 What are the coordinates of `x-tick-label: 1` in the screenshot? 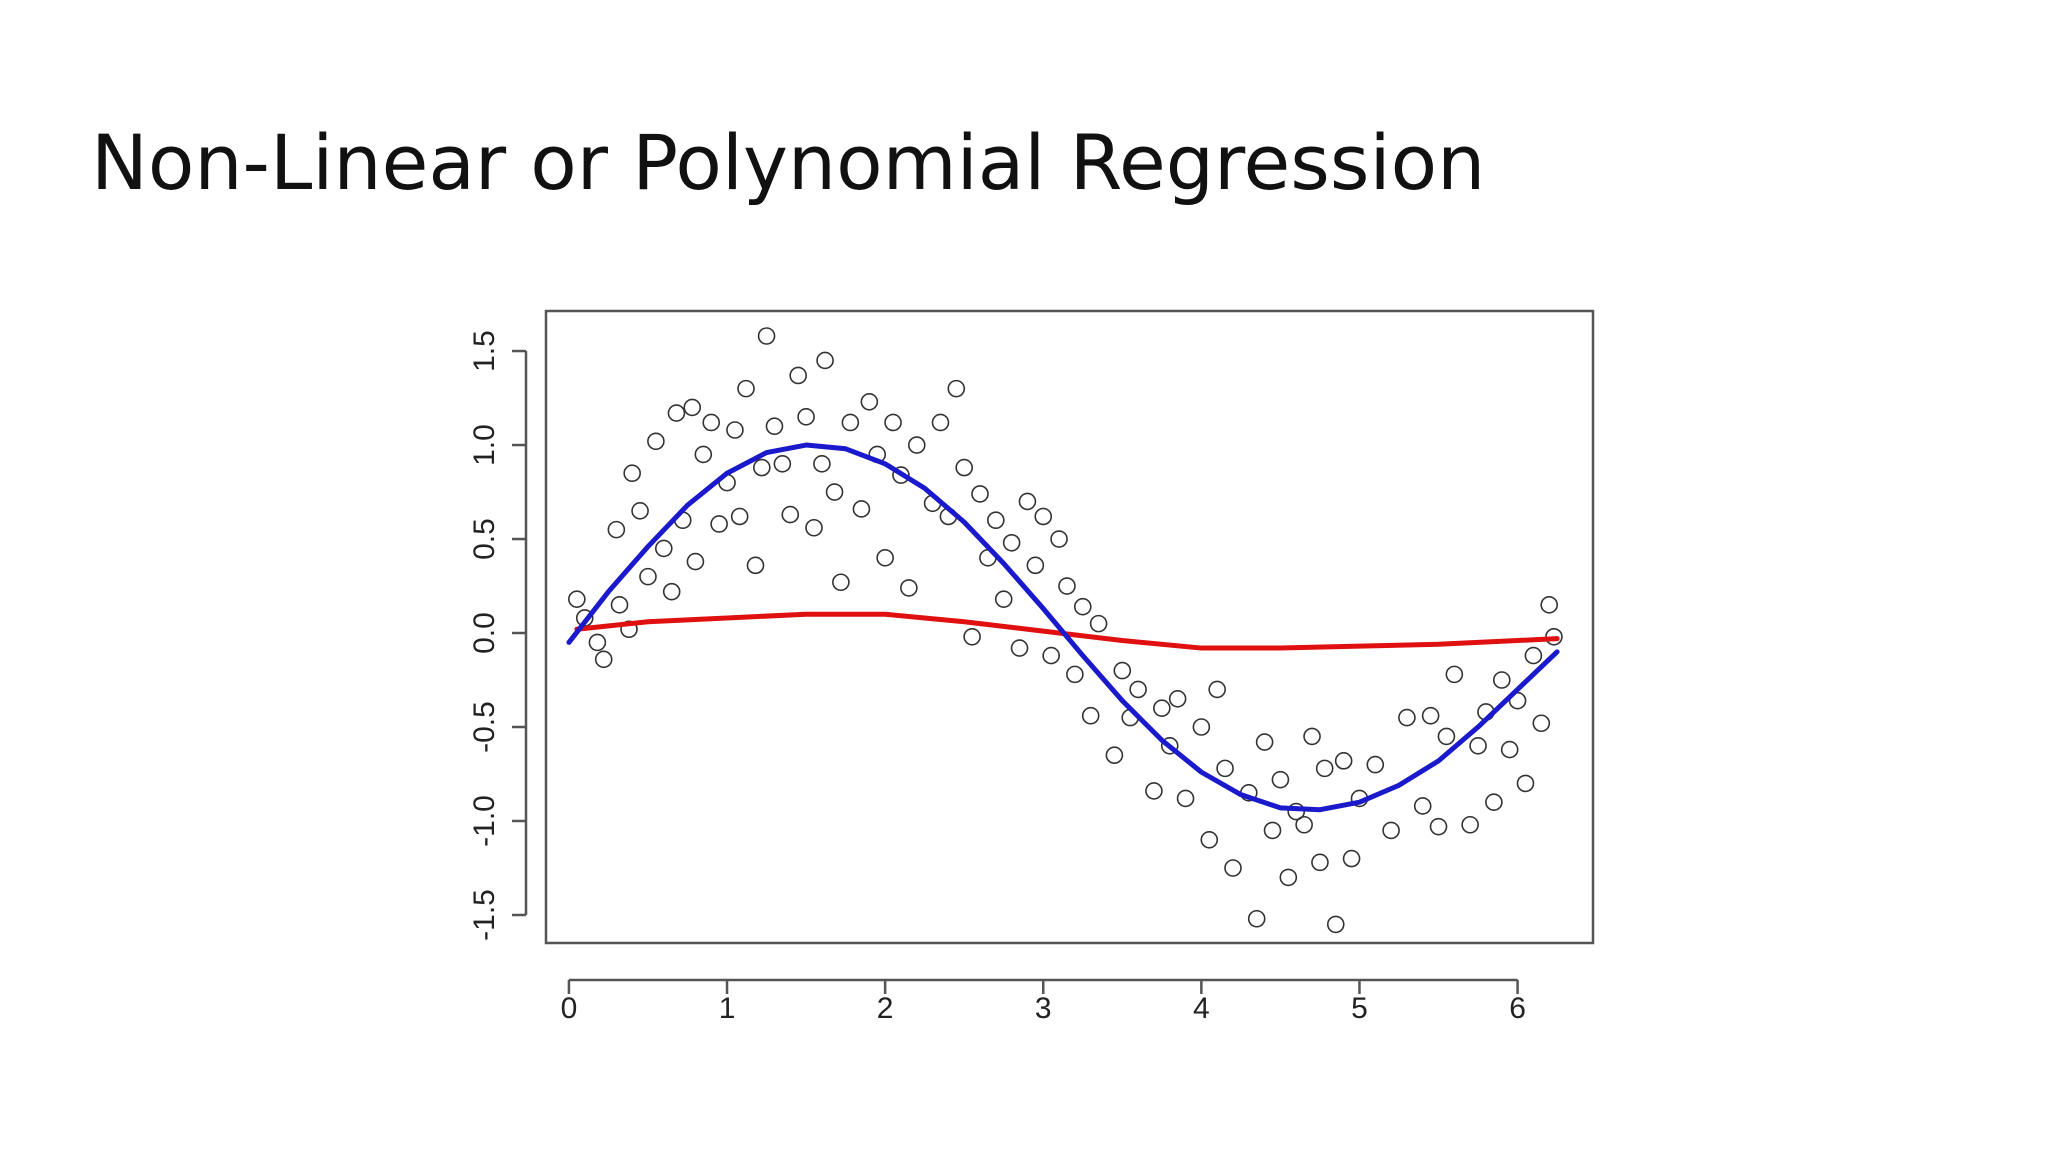 It's located at (727, 1008).